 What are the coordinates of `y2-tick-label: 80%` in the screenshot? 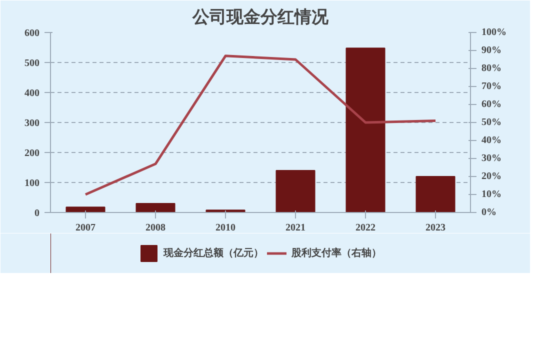 It's located at (492, 68).